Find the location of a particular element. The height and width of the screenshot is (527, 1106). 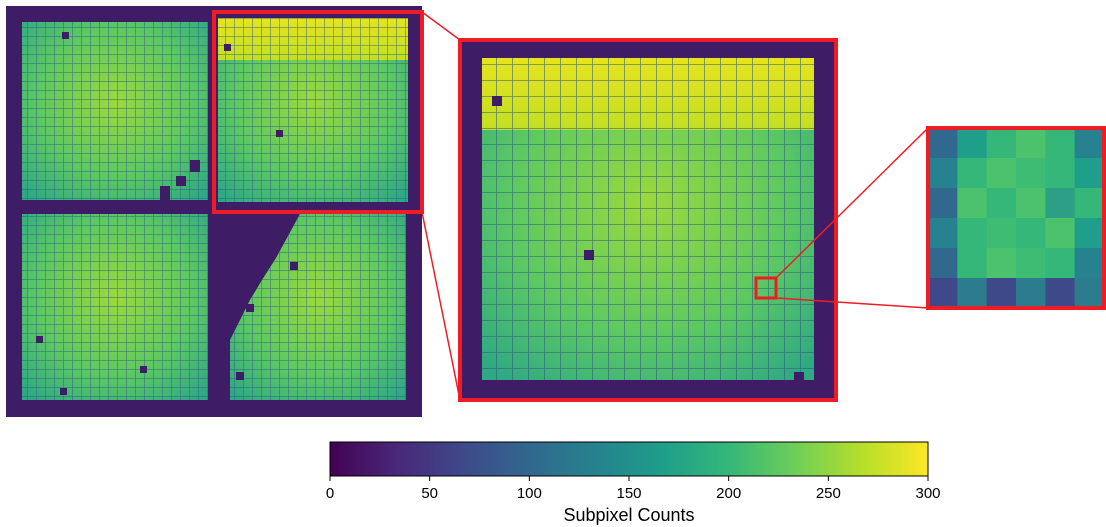

colorbar-tick-label: 200 is located at coordinates (728, 493).